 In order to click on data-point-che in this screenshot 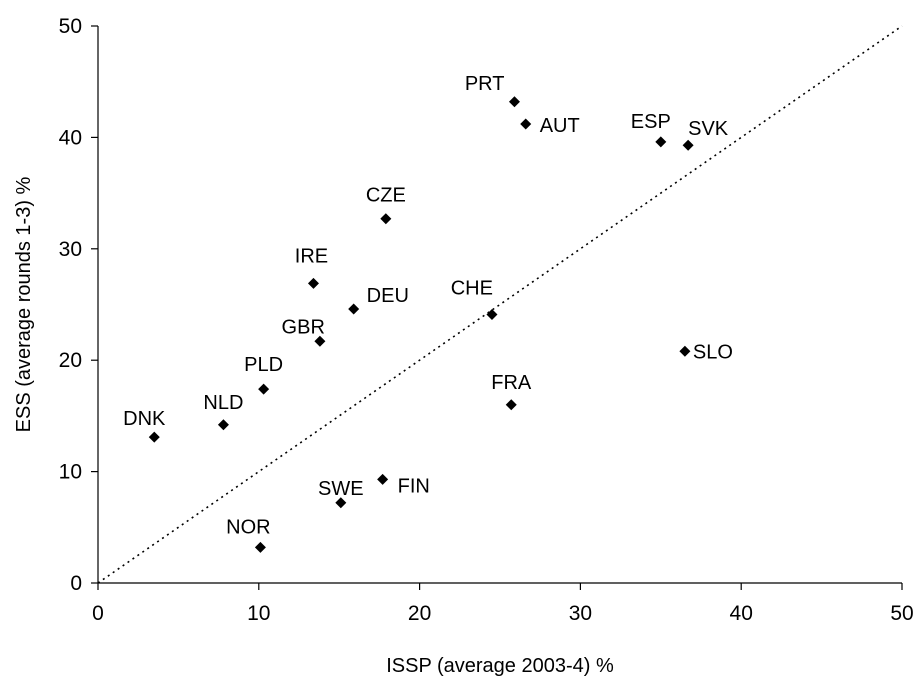, I will do `click(492, 315)`.